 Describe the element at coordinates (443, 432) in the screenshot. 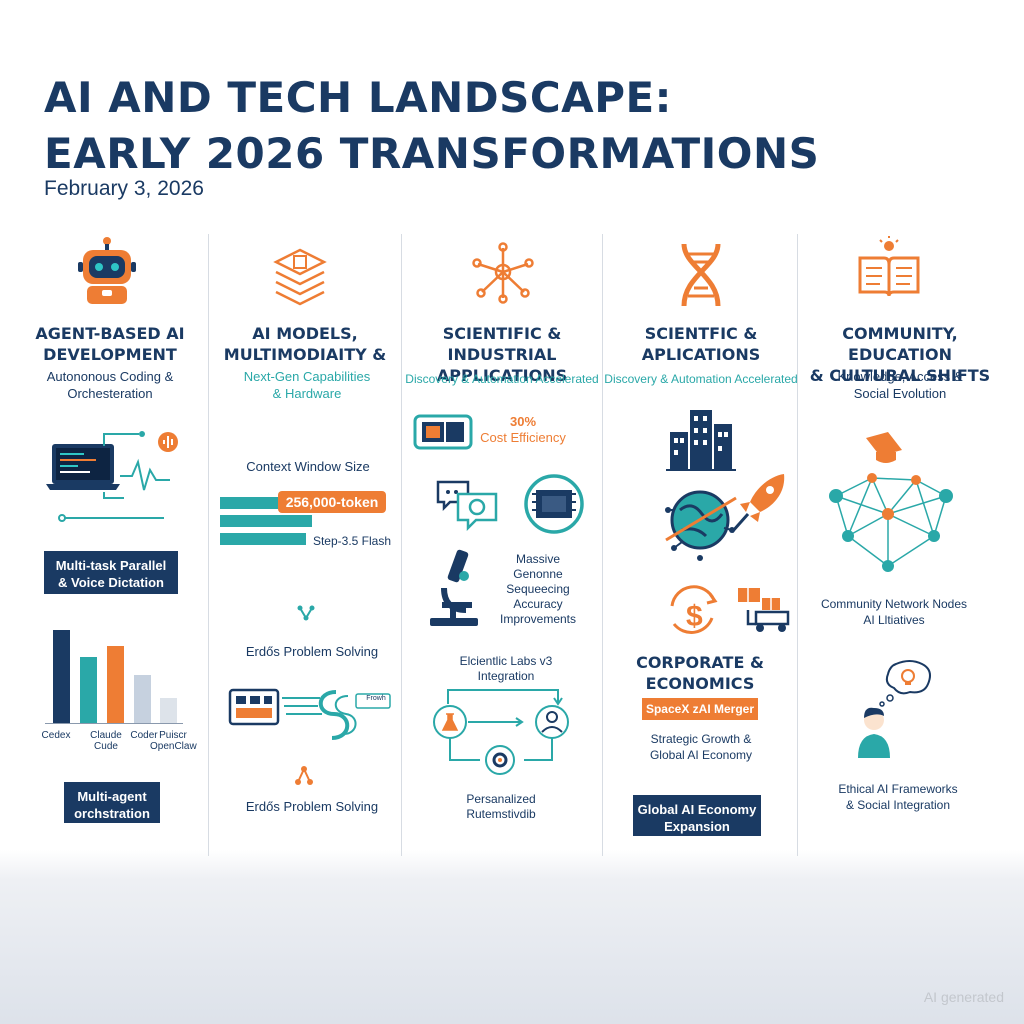

I see `processor-board-icon` at that location.